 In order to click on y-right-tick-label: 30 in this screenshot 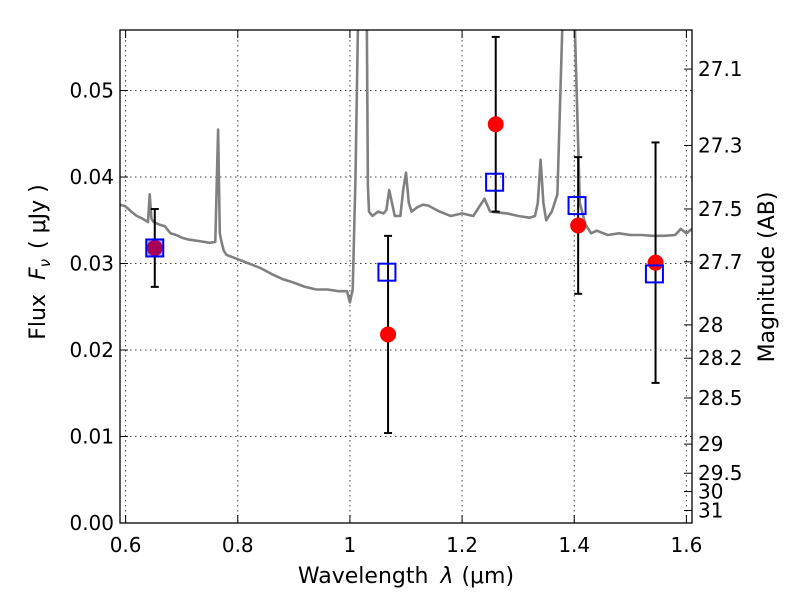, I will do `click(710, 492)`.